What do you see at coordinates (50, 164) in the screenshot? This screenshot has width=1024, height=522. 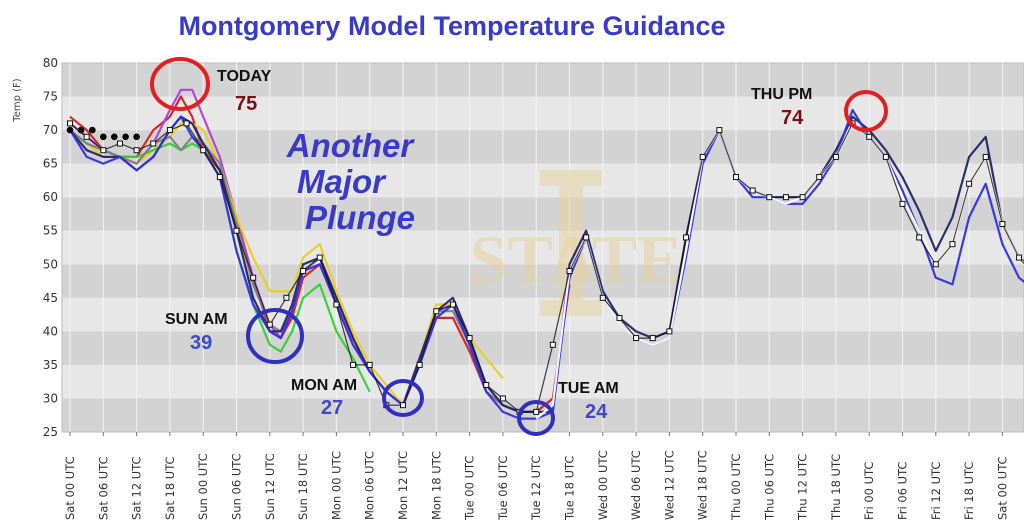 I see `y-tick-label: 65` at bounding box center [50, 164].